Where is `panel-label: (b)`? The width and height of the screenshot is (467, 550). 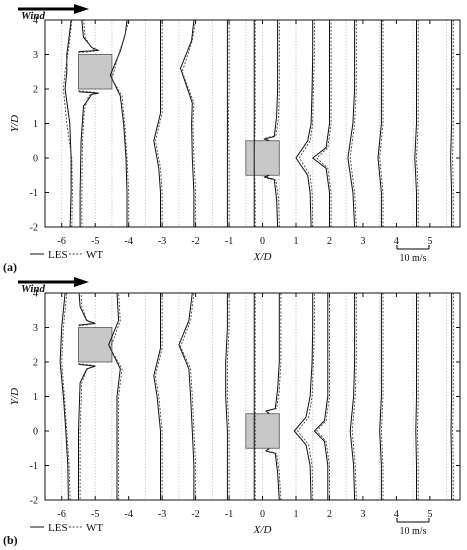 panel-label: (b) is located at coordinates (10, 540).